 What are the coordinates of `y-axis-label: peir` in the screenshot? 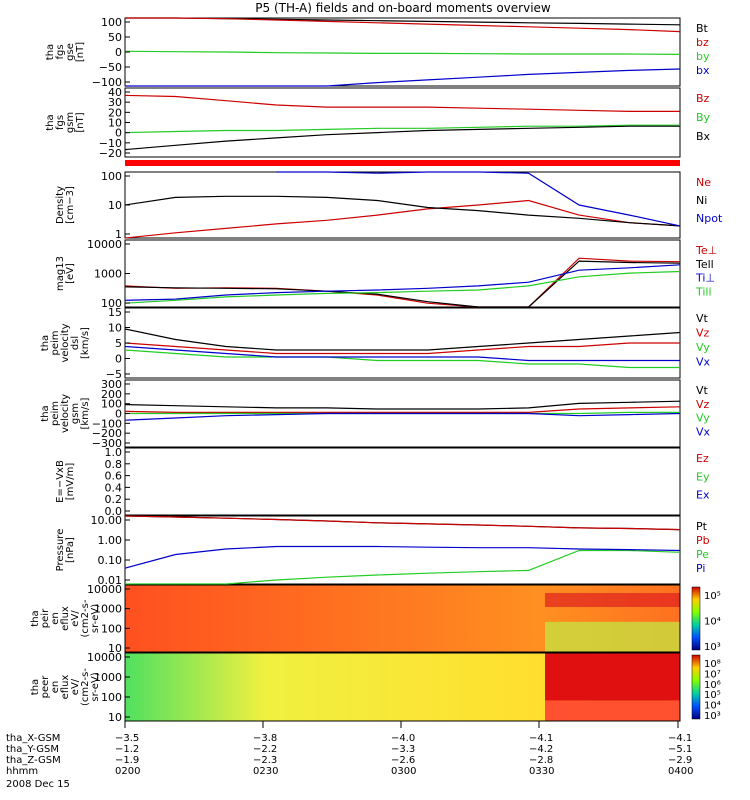 It's located at (45, 618).